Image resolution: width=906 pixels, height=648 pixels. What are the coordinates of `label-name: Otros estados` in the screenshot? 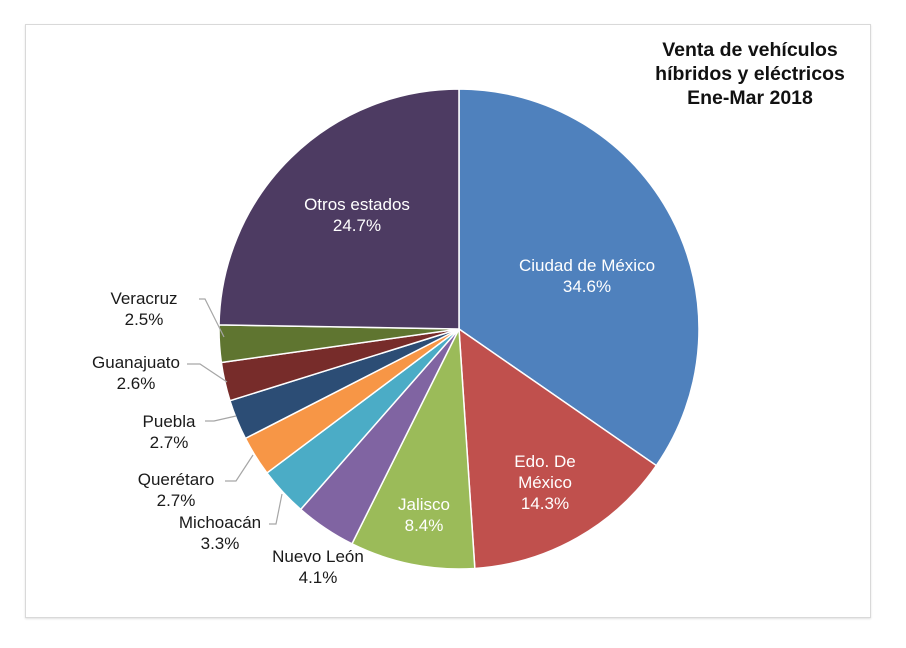 It's located at (357, 204).